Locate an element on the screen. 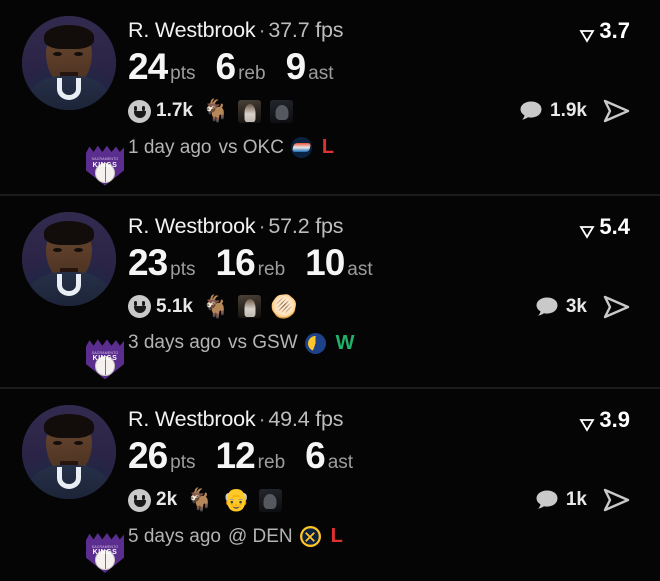 This screenshot has height=581, width=660. stats-row: 24 pts 6 reb 9 ast is located at coordinates (385, 66).